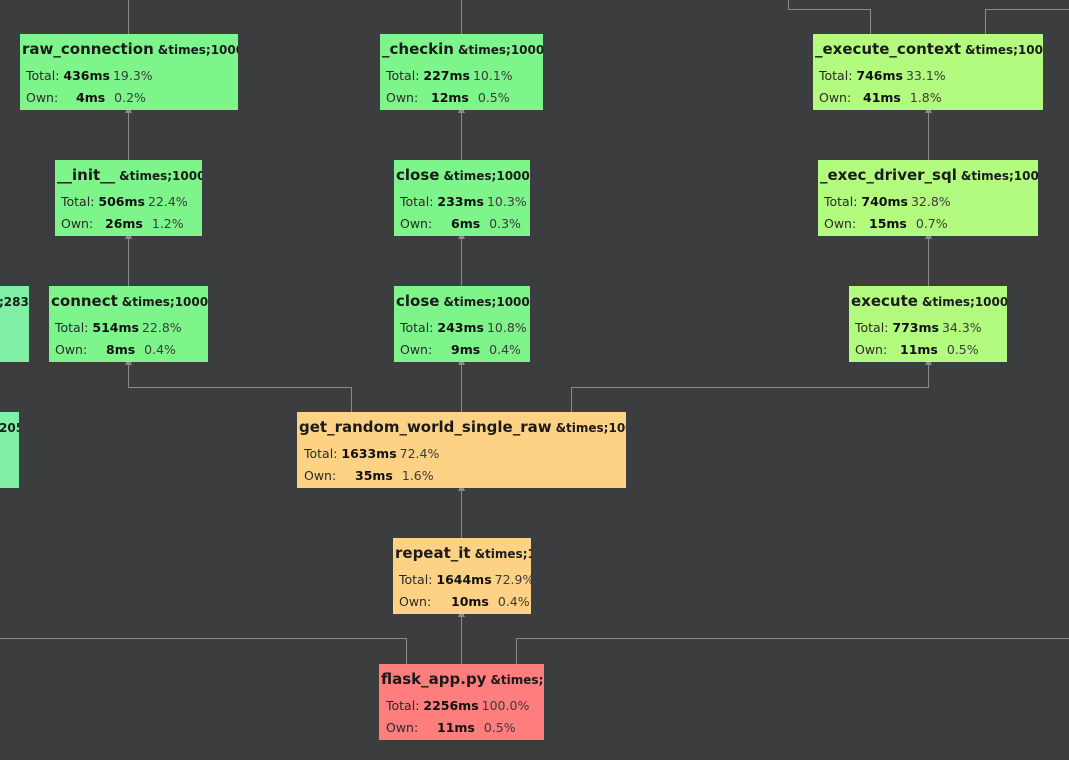 Image resolution: width=1069 pixels, height=760 pixels. Describe the element at coordinates (964, 302) in the screenshot. I see `call-count: &times;10002` at that location.